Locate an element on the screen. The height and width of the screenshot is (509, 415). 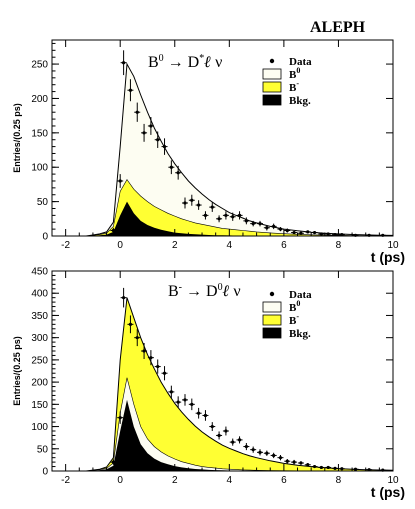
y-tick-label-top-5: 250 is located at coordinates (39, 65).